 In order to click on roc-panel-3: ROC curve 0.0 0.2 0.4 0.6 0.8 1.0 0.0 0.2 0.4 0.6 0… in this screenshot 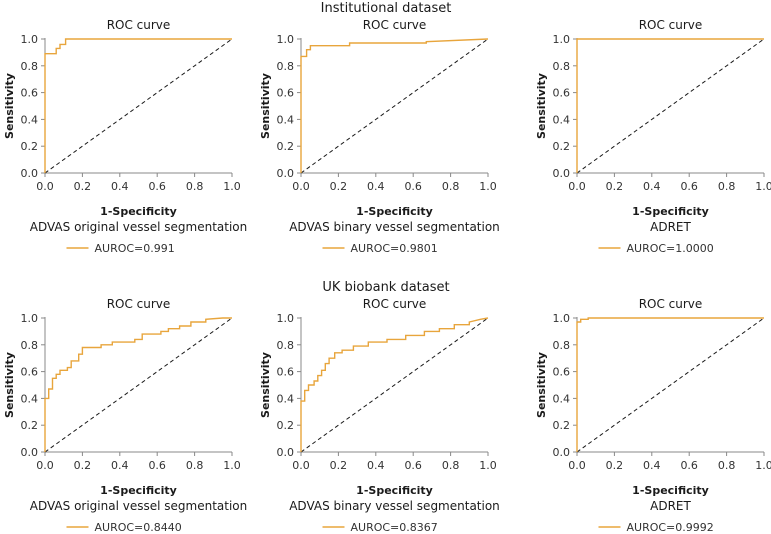, I will do `click(653, 136)`.